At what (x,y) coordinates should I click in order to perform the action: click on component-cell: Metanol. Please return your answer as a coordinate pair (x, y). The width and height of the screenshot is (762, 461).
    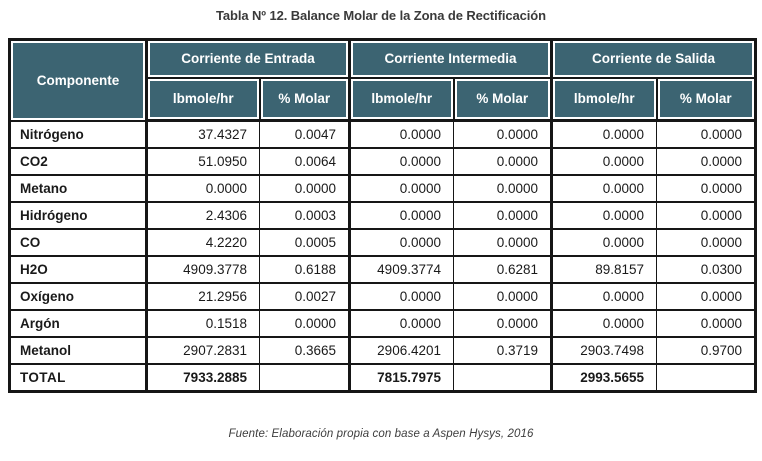
    Looking at the image, I should click on (78, 350).